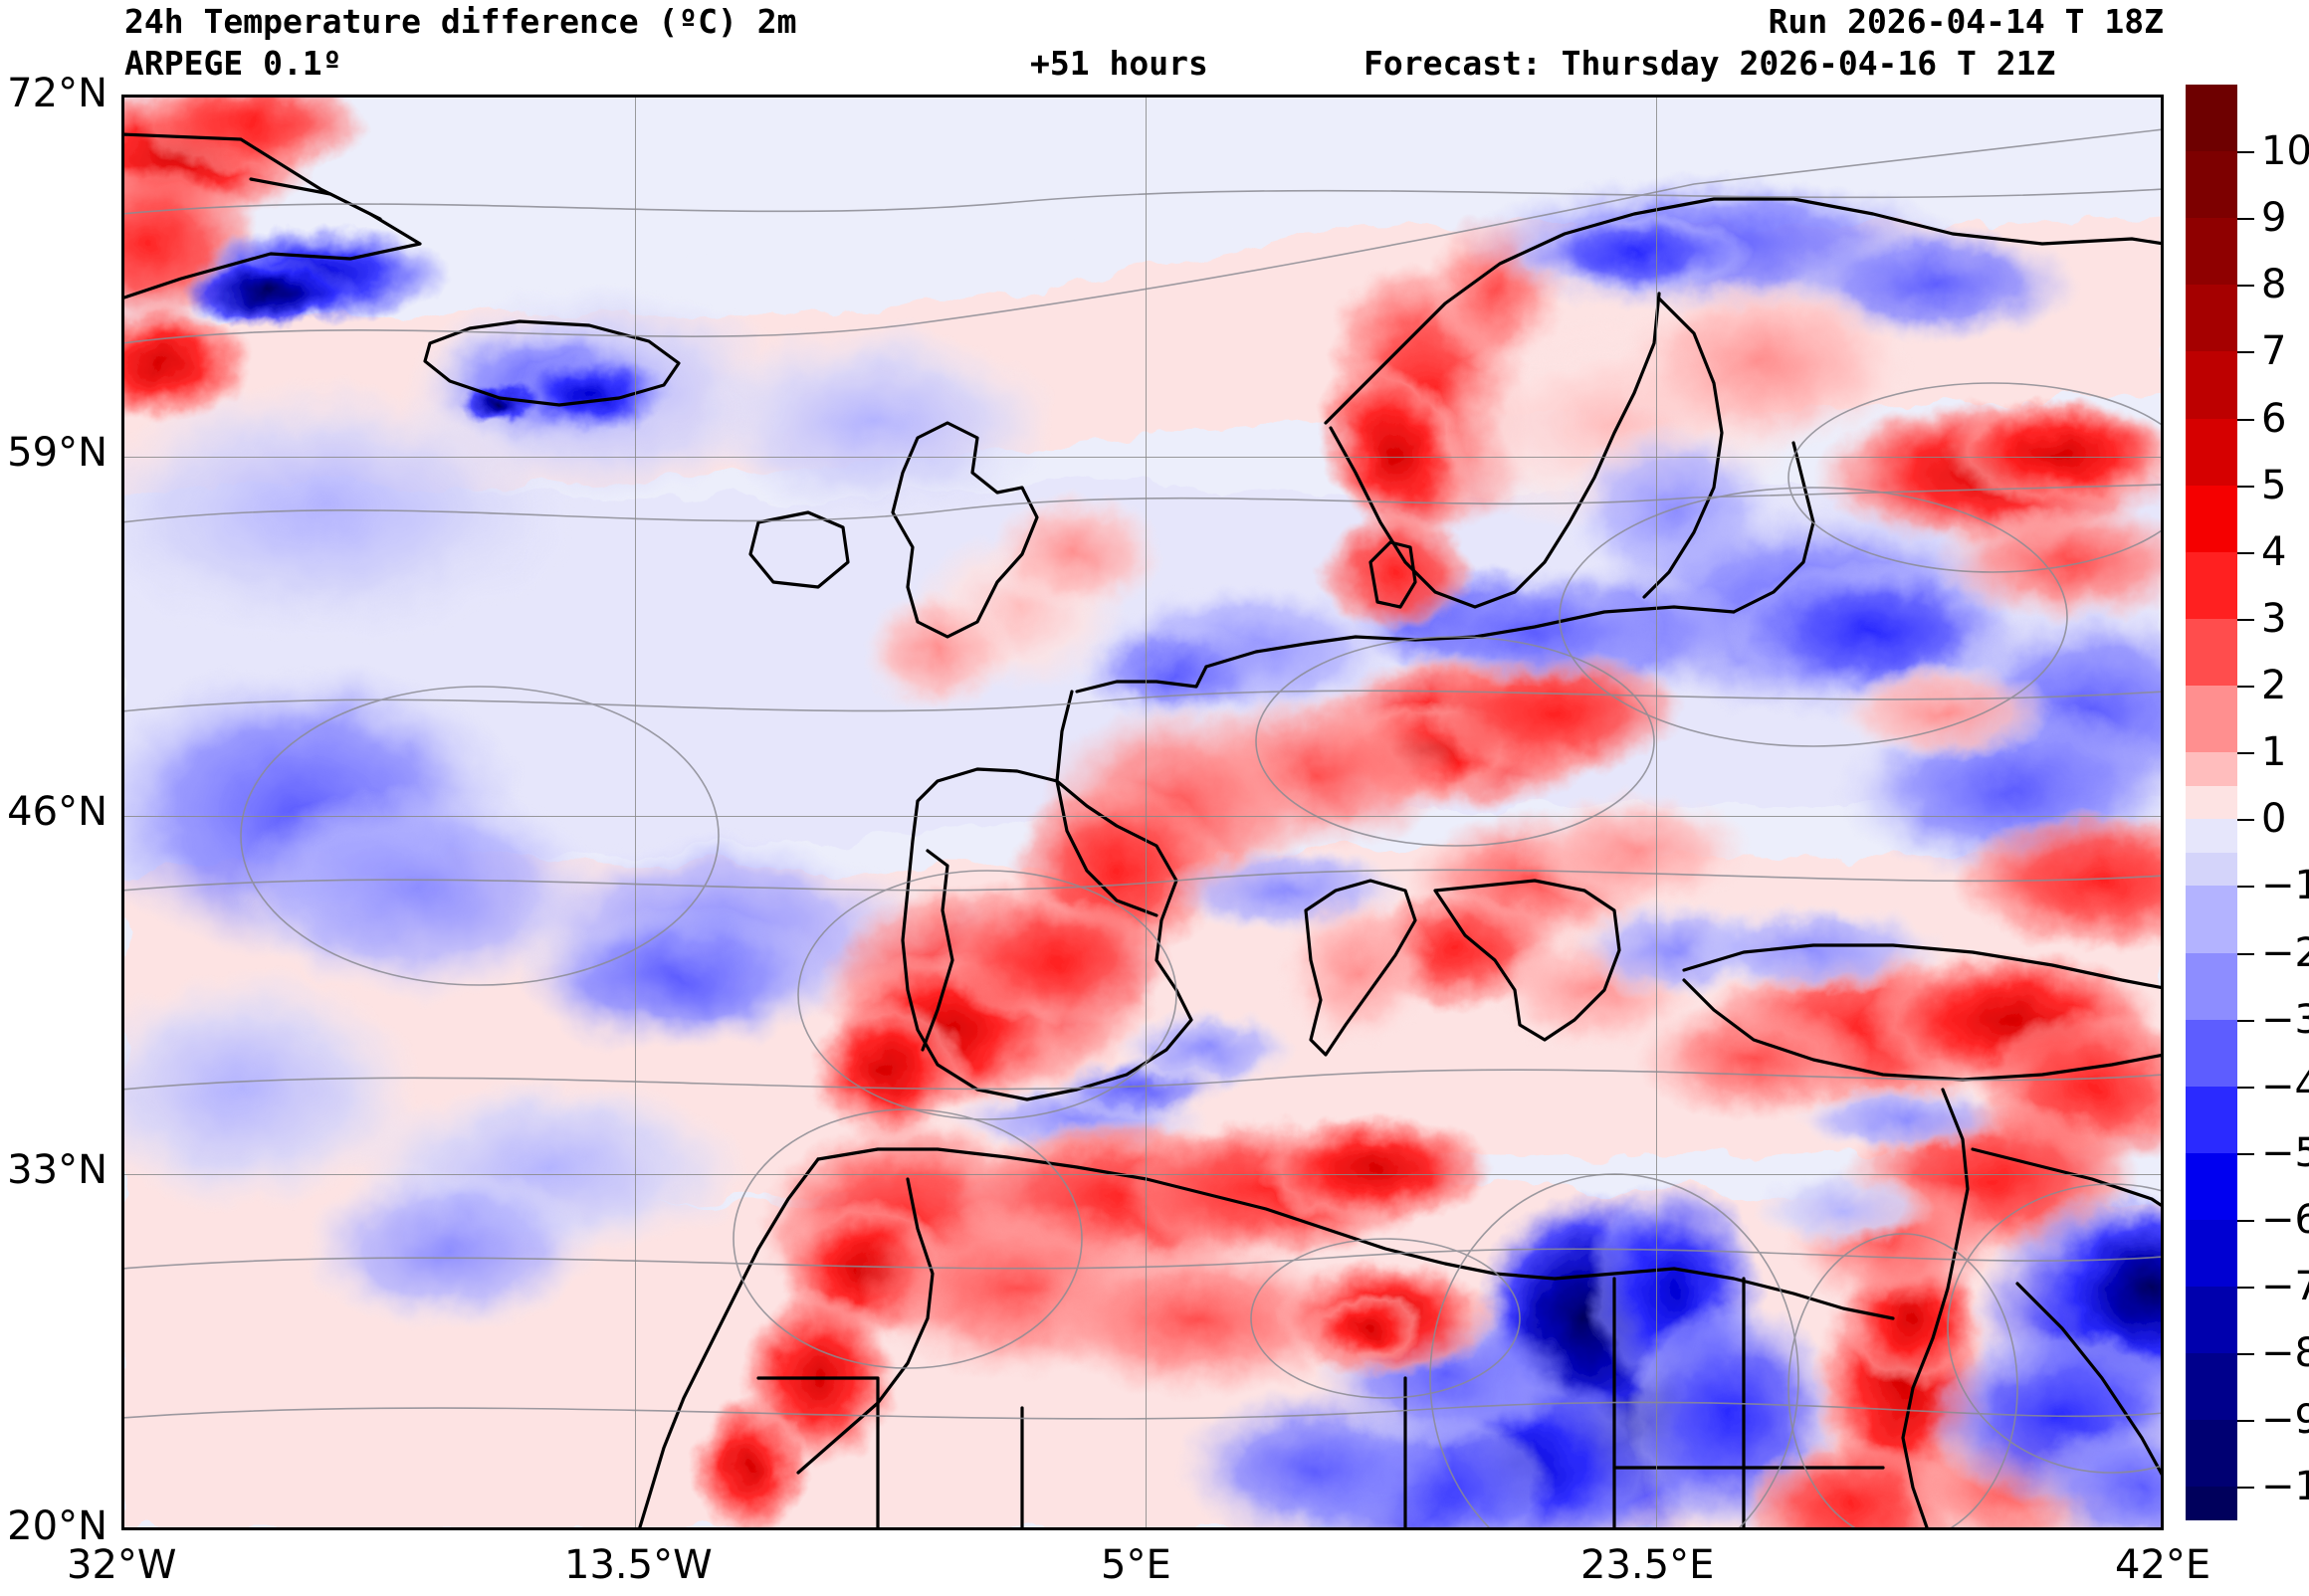 The image size is (2309, 1596). I want to click on forecast-valid-label: Forecast: Thursday 2026-04-16 T 21Z, so click(1710, 64).